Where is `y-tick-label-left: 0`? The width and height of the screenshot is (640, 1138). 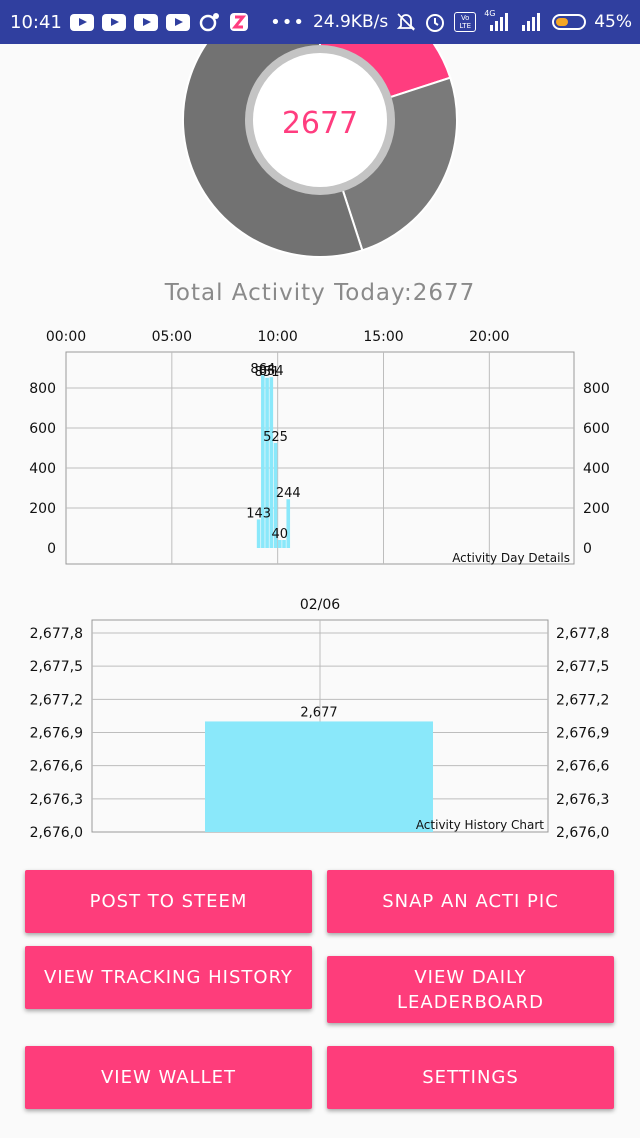 y-tick-label-left: 0 is located at coordinates (51, 549).